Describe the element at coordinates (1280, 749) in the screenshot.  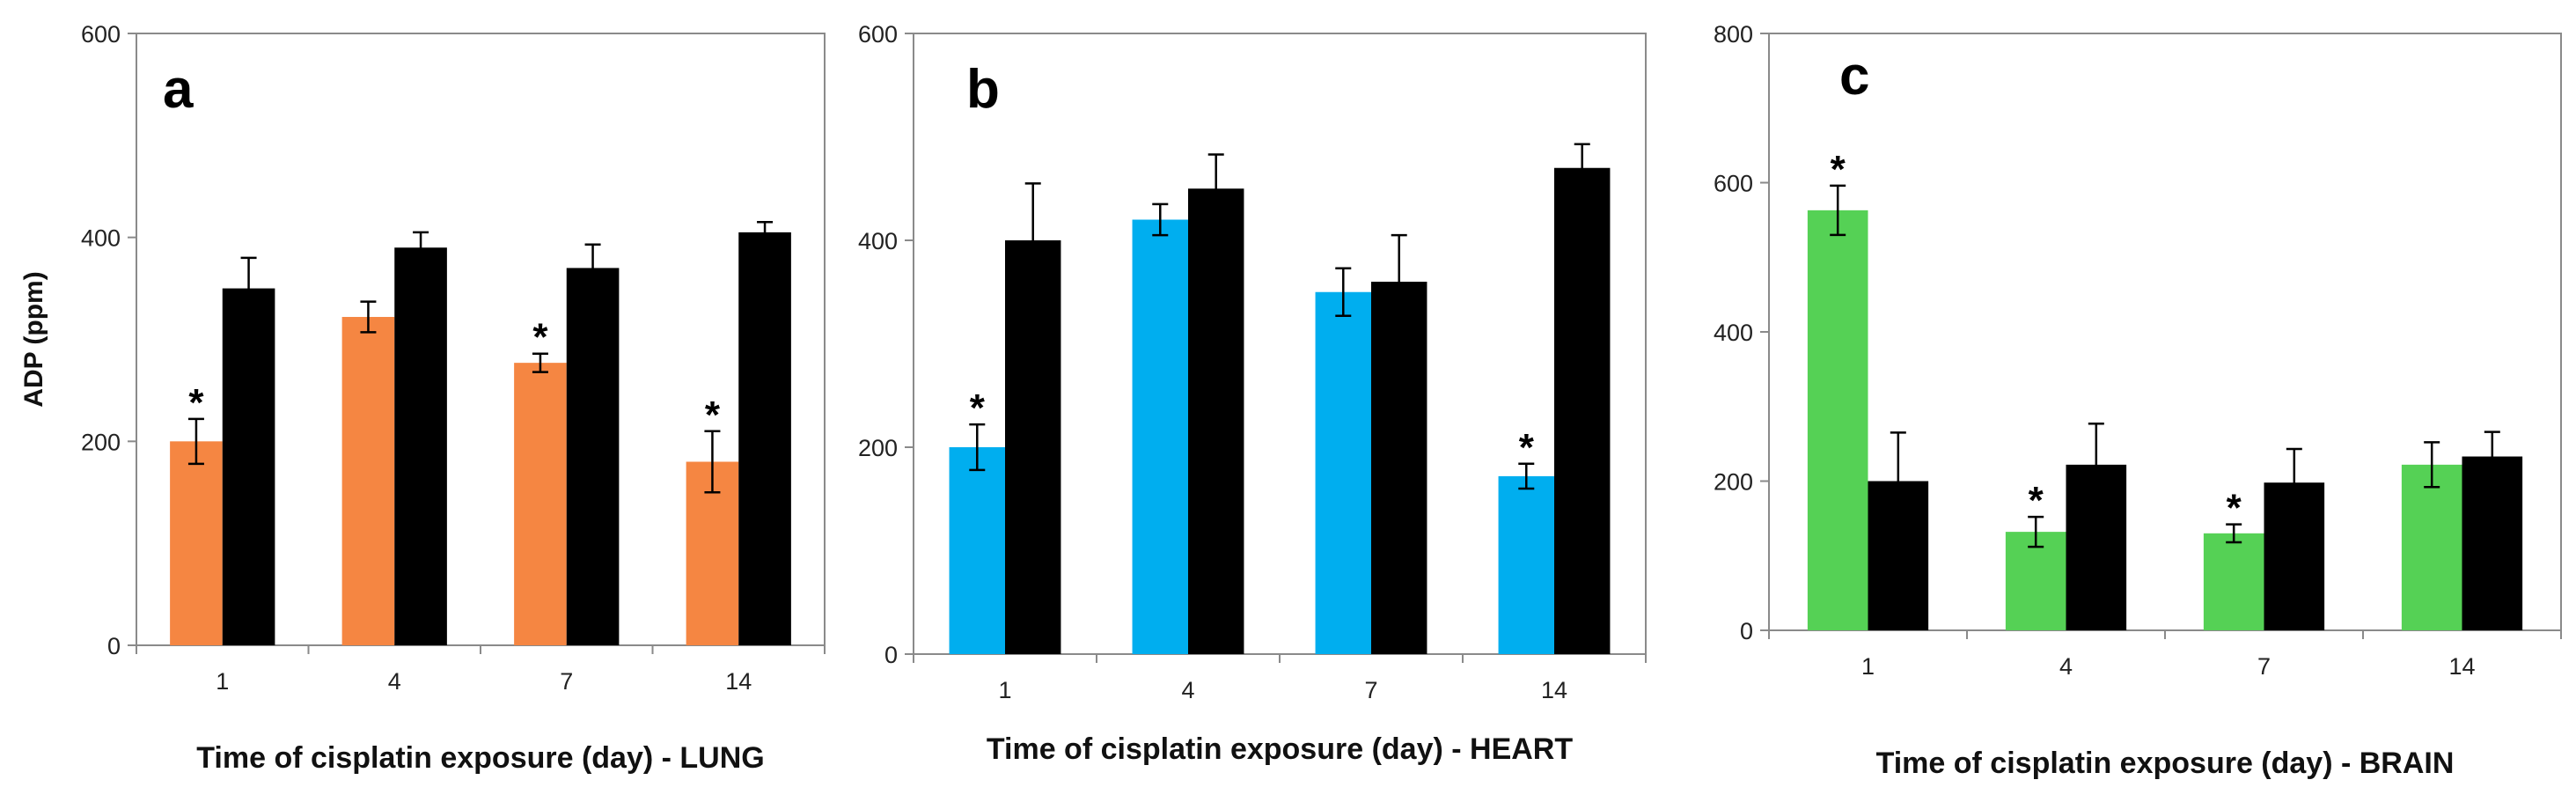
I see `x-axis-label: Time of cisplatin exposure (day) - HEART` at that location.